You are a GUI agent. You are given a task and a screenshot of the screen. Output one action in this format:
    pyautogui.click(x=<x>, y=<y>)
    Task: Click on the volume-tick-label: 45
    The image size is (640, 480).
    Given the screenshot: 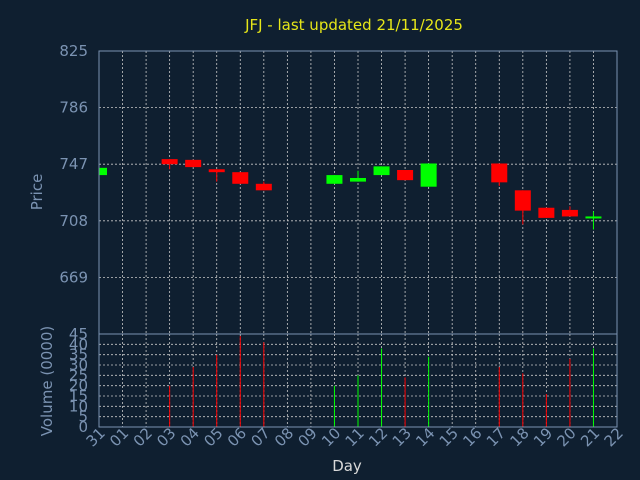 What is the action you would take?
    pyautogui.click(x=78, y=334)
    